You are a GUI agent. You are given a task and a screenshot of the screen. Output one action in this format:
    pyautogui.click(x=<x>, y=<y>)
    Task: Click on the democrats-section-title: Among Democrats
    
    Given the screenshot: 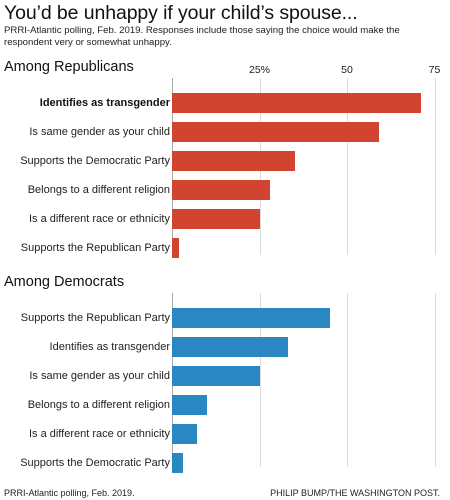 What is the action you would take?
    pyautogui.click(x=64, y=282)
    